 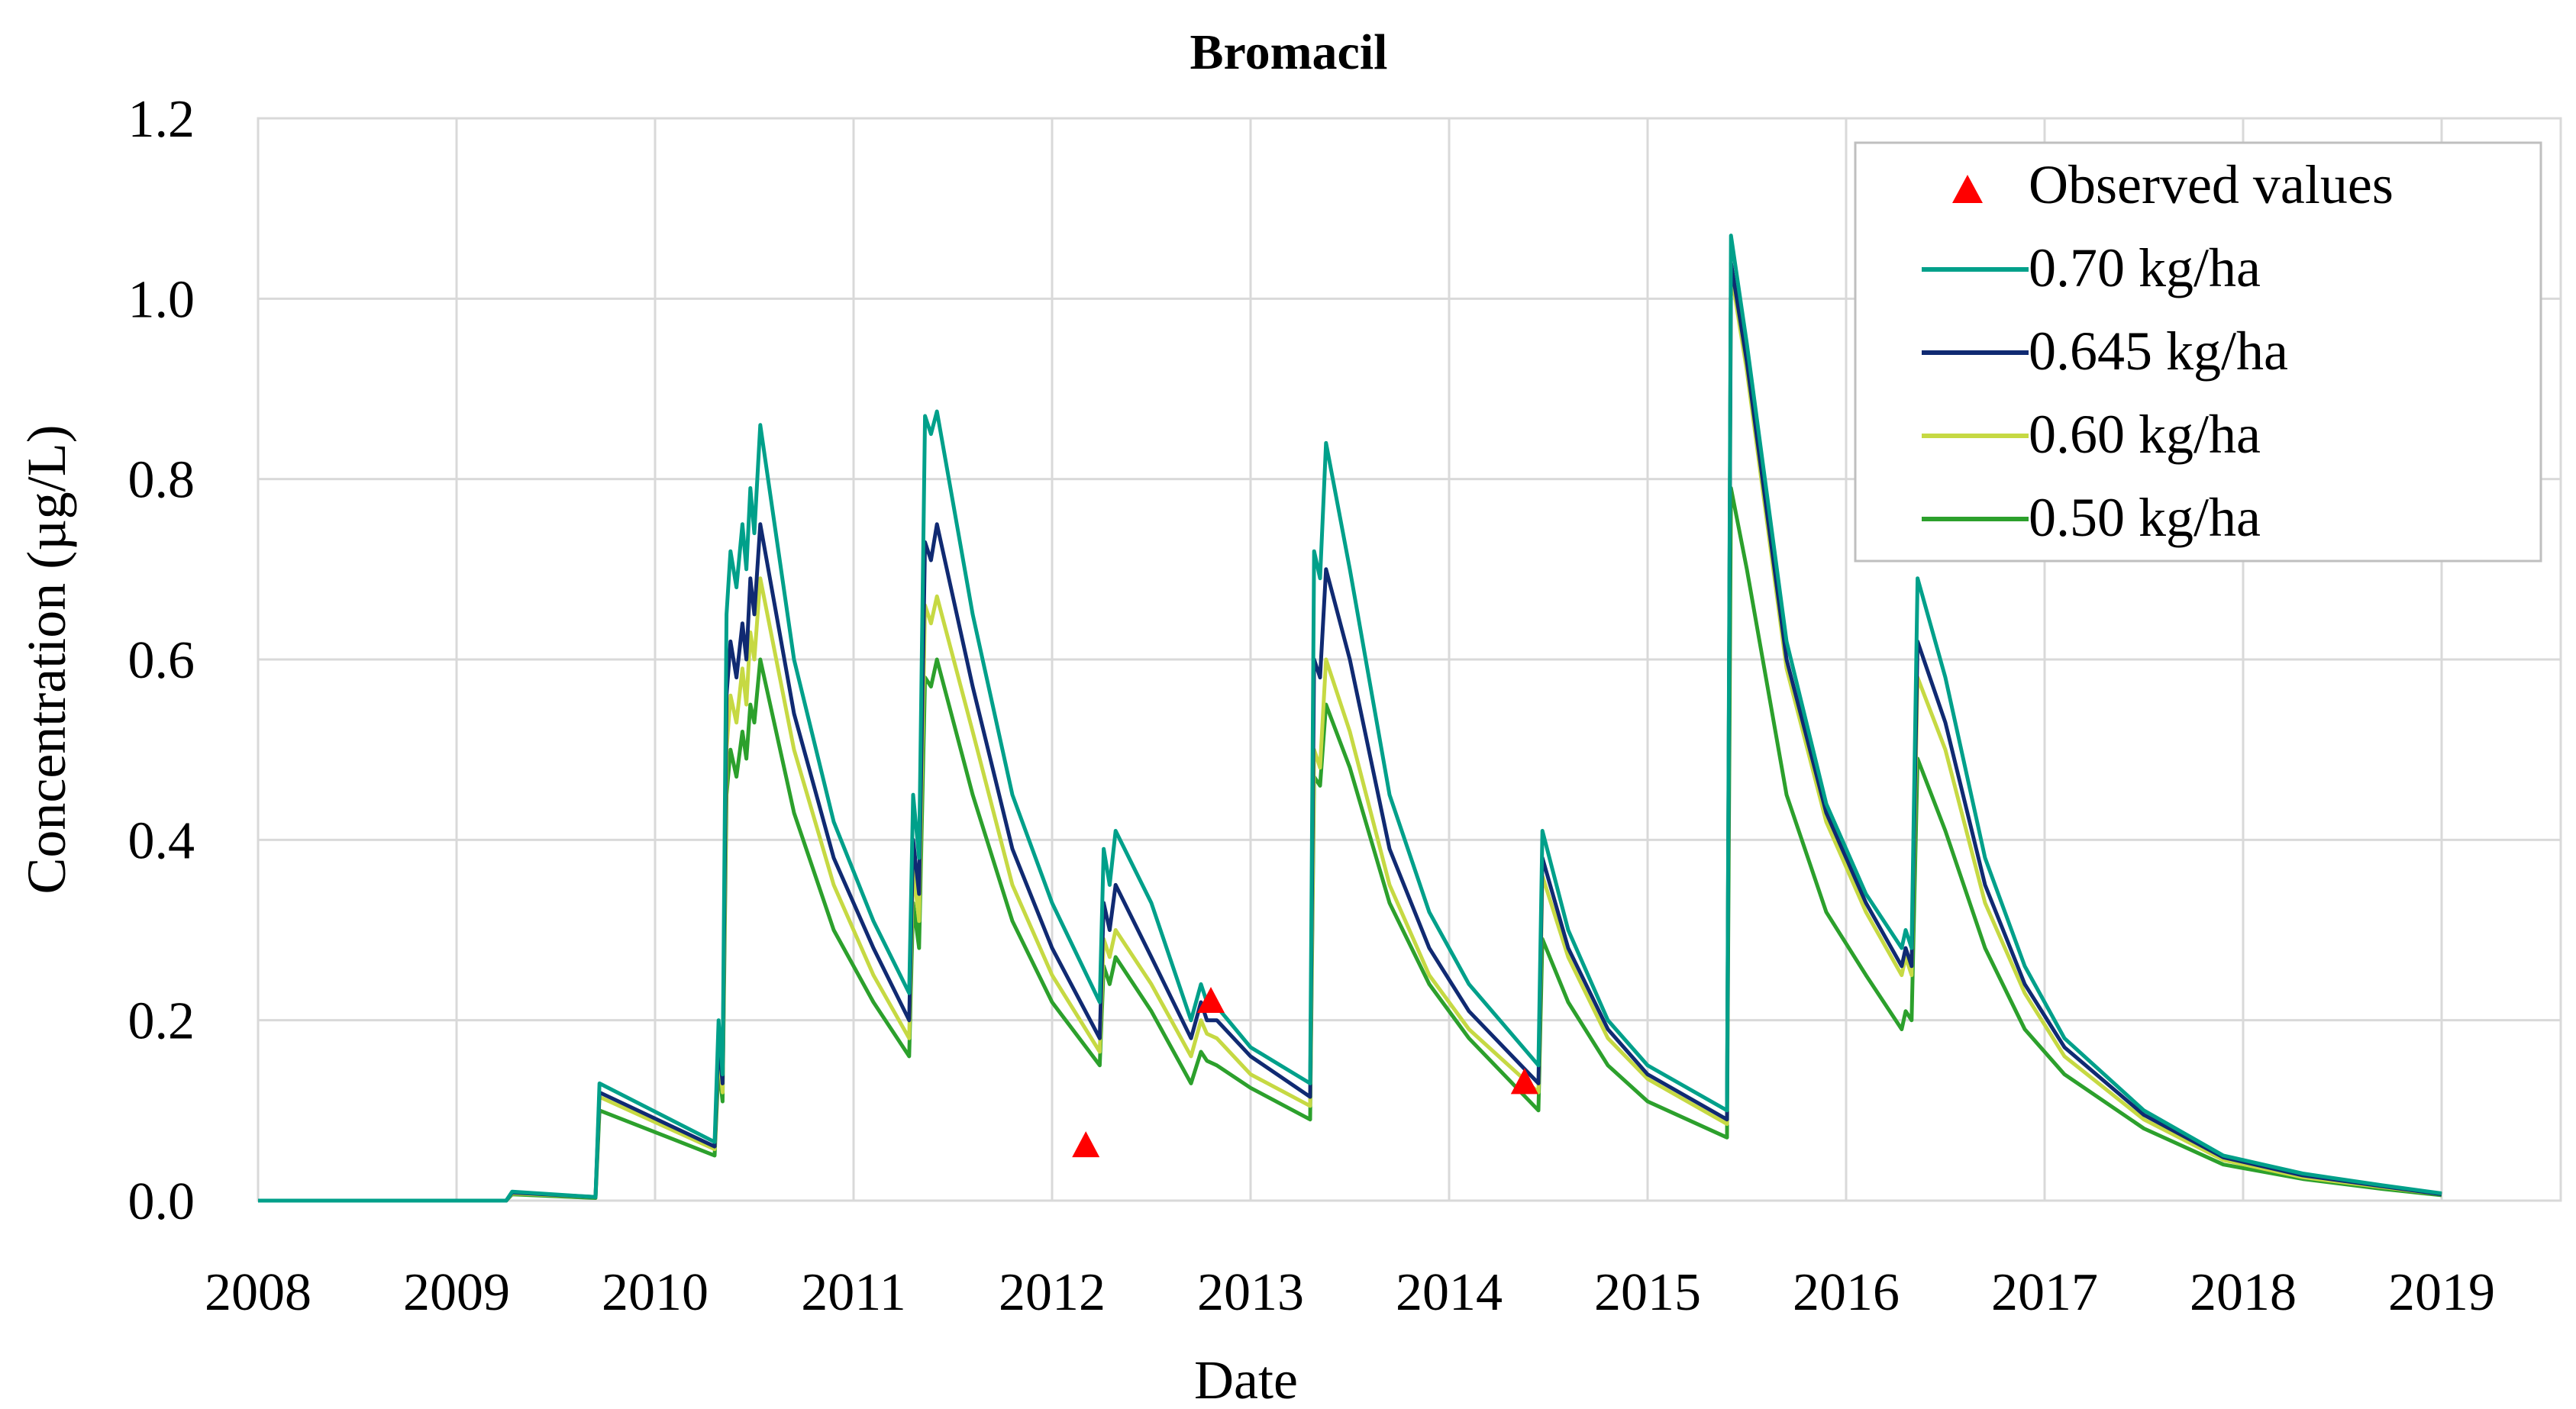 What do you see at coordinates (2158, 351) in the screenshot?
I see `legend-series-1-label: 0.645 kg/ha` at bounding box center [2158, 351].